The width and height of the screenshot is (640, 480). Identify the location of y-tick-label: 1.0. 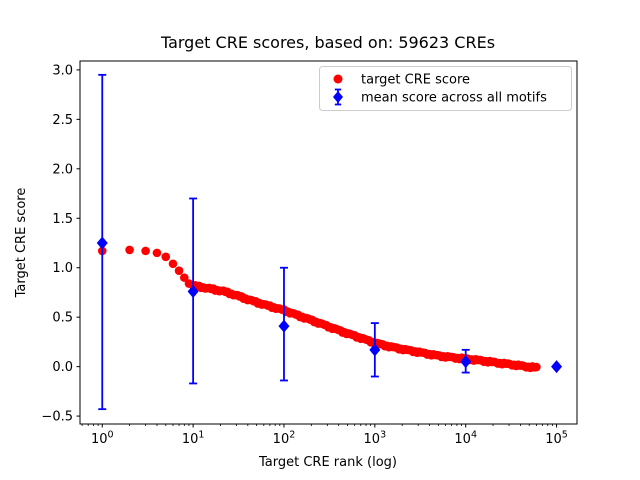
(62, 268).